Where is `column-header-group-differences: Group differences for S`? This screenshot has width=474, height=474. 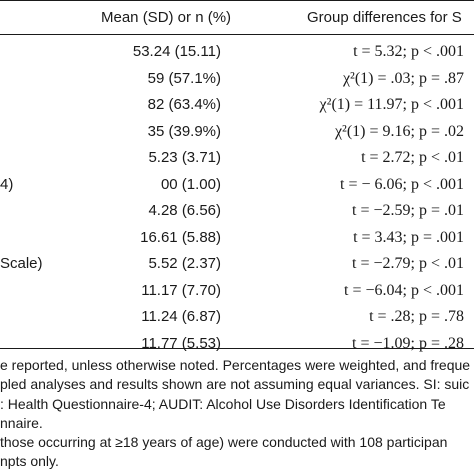
column-header-group-differences: Group differences for S is located at coordinates (384, 17).